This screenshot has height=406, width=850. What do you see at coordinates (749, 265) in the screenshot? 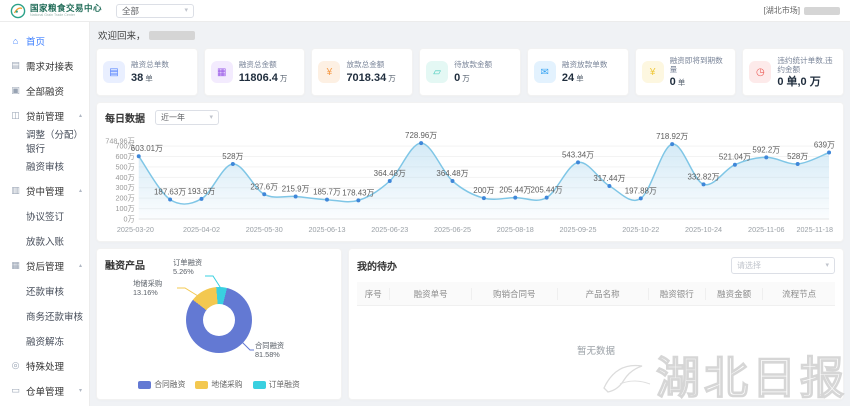
I see `todo-filter-placeholder: 请选择` at bounding box center [749, 265].